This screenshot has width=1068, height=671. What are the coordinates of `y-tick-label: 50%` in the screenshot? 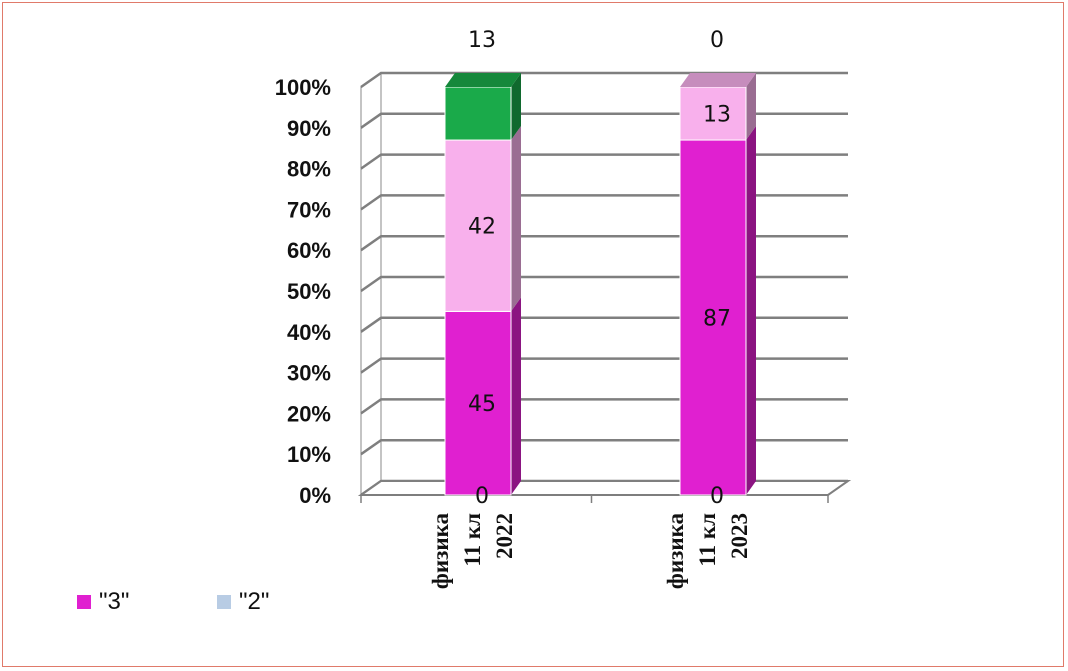 It's located at (309, 291).